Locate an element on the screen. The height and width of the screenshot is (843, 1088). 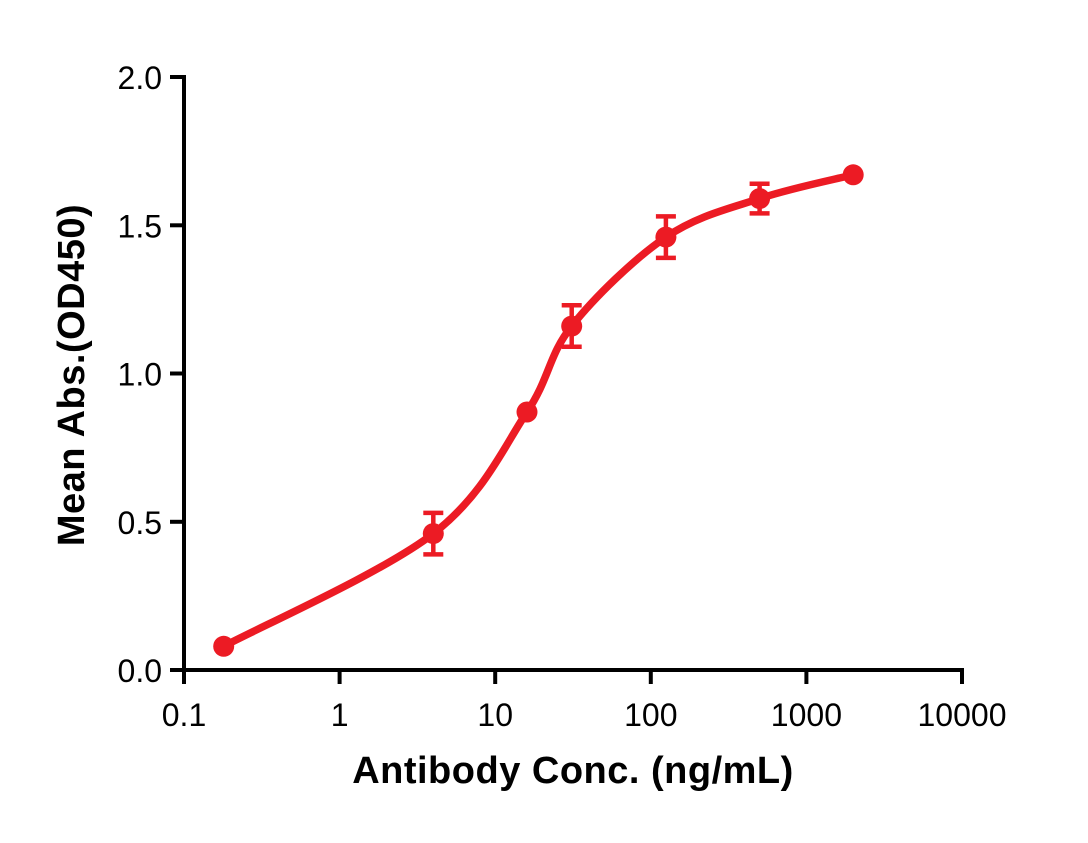
x-tick-label: 10 is located at coordinates (495, 715).